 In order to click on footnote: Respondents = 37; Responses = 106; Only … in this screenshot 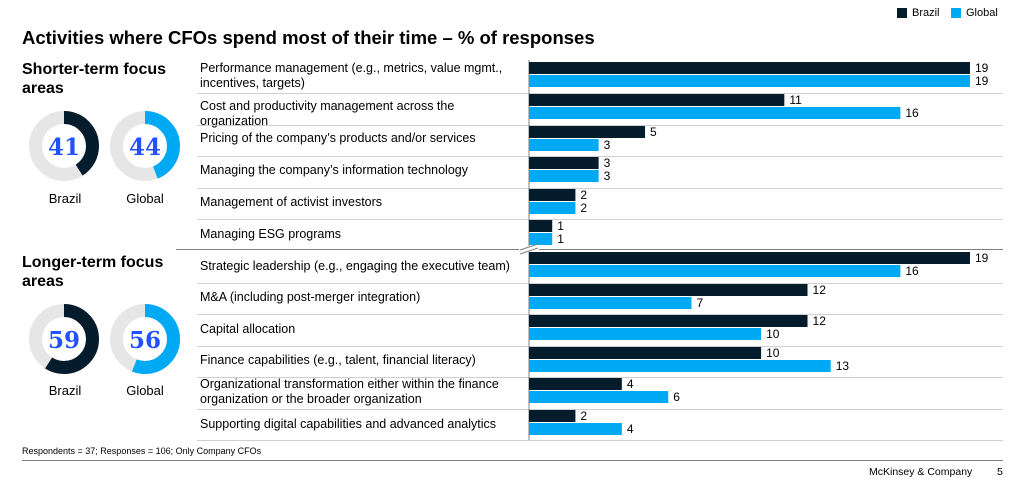, I will do `click(142, 451)`.